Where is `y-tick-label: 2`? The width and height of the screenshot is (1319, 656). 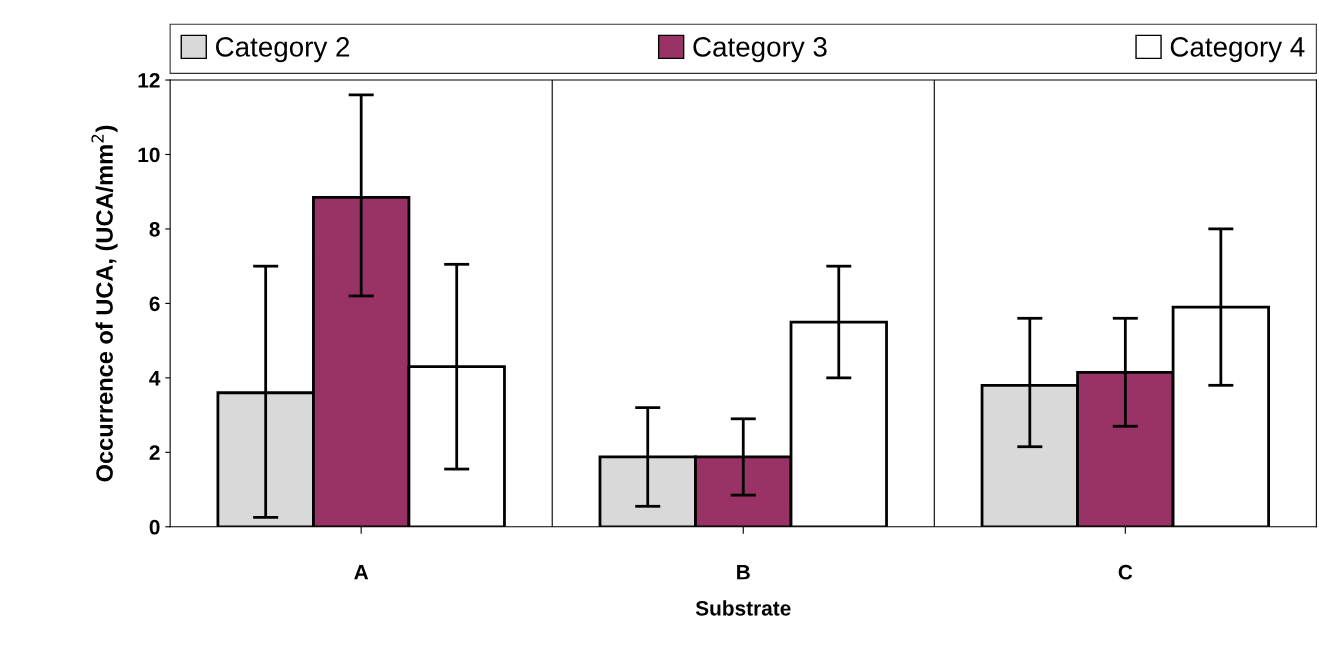 y-tick-label: 2 is located at coordinates (154, 452).